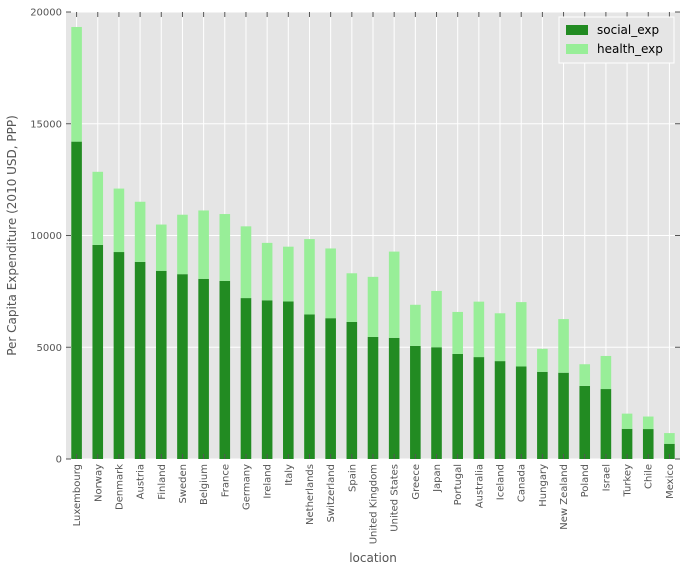  What do you see at coordinates (204, 484) in the screenshot?
I see `x-tick-label: Belgium` at bounding box center [204, 484].